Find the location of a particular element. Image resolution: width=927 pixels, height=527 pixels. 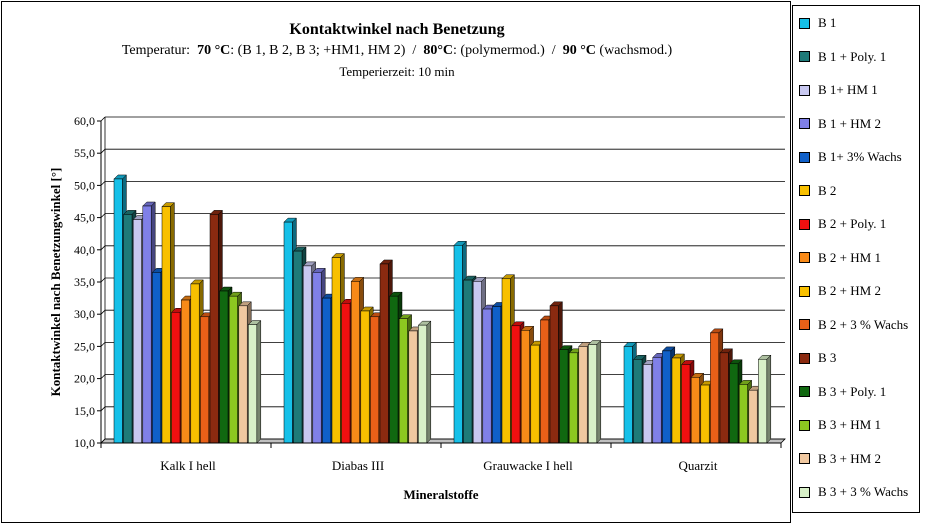

y-tick-label: 35,0 is located at coordinates (84, 282).